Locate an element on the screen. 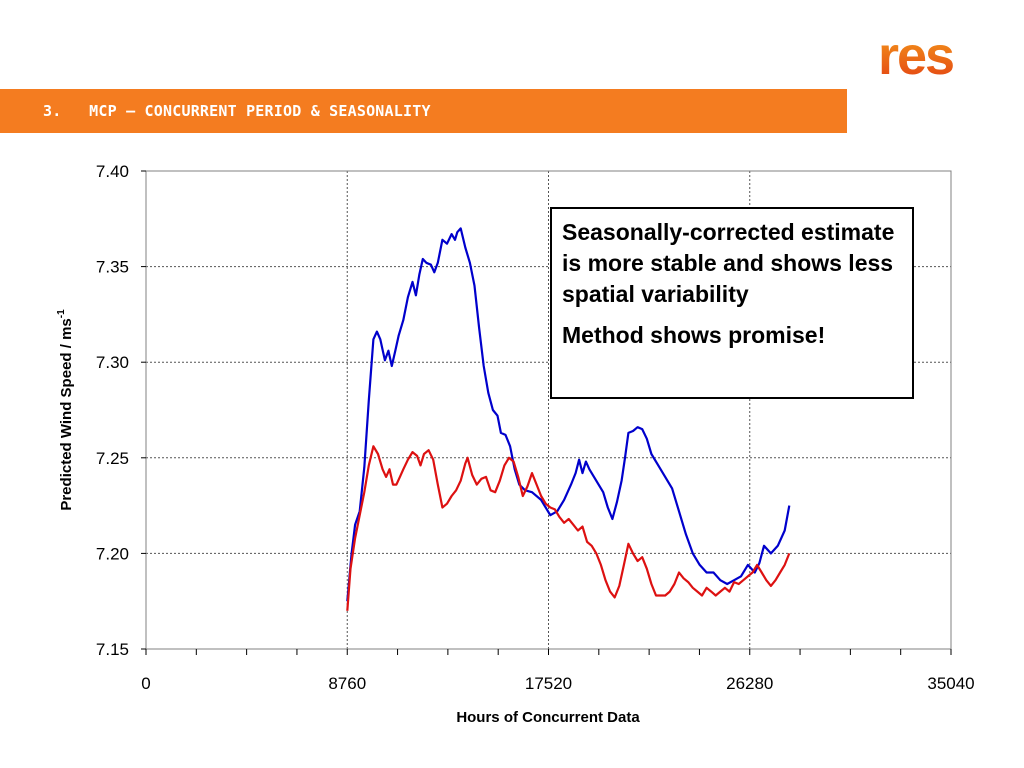  y-tick-label: 7.40 is located at coordinates (112, 171).